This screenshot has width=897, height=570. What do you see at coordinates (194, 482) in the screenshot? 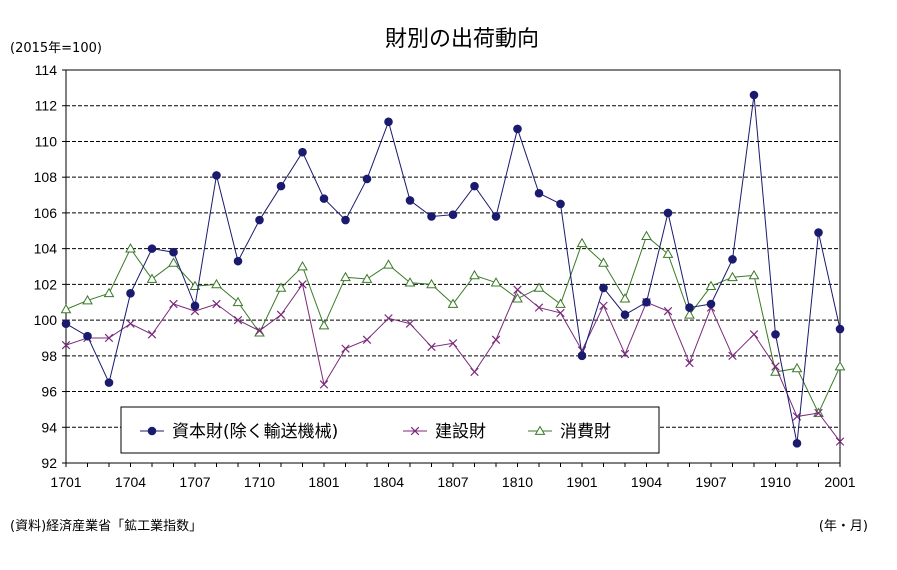
I see `x-tick-label: 1707` at bounding box center [194, 482].